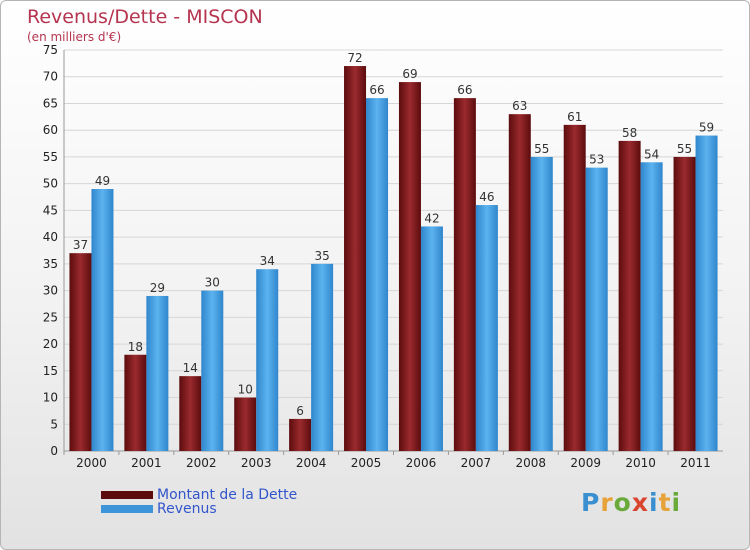  I want to click on x-tick-label: 2007, so click(476, 463).